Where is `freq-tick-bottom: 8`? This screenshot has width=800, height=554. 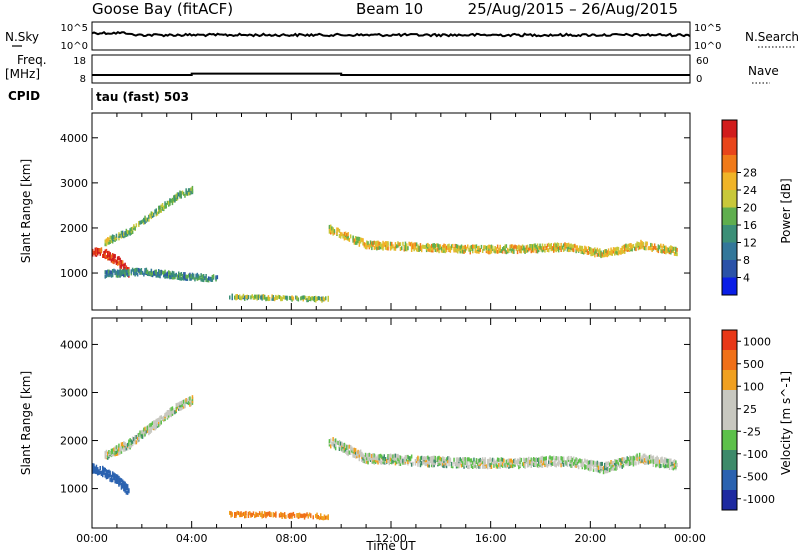
freq-tick-bottom: 8 is located at coordinates (83, 79).